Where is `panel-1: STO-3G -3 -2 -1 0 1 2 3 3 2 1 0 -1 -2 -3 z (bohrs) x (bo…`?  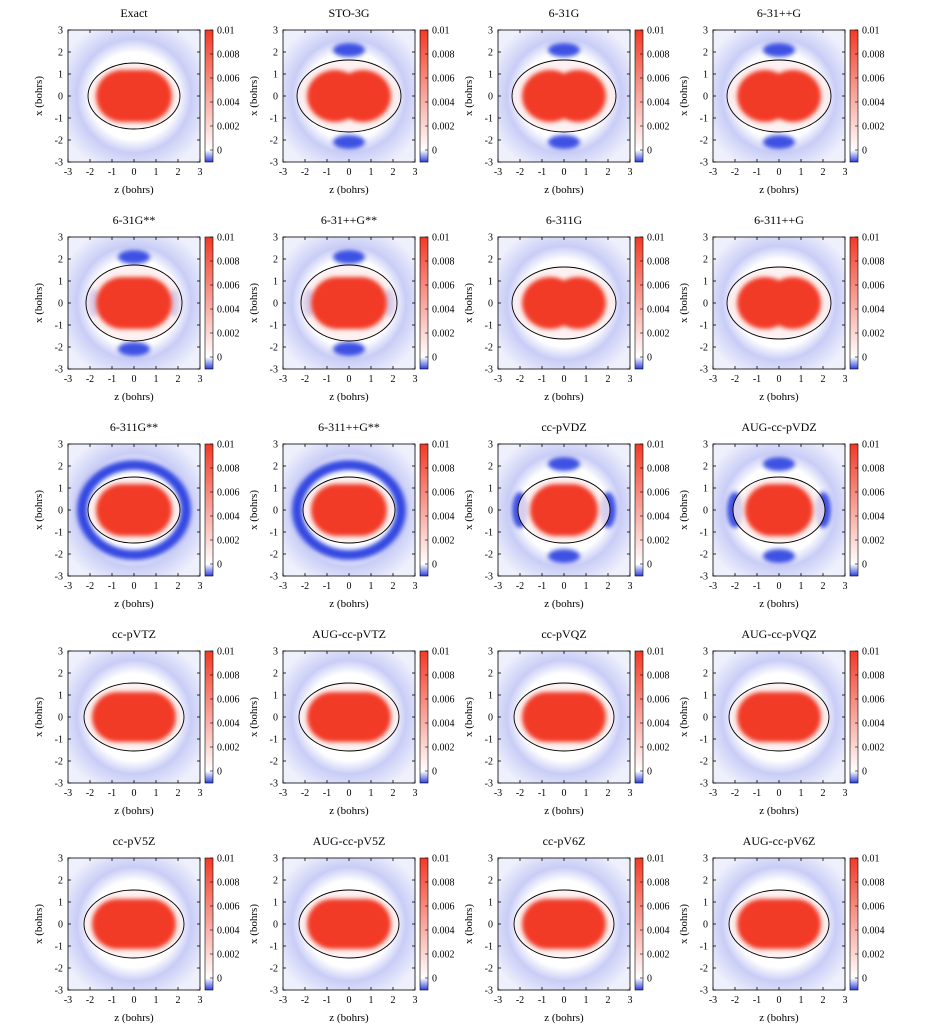 panel-1: STO-3G -3 -2 -1 0 1 2 3 3 2 1 0 -1 -2 -3 z (bohrs) x (bo… is located at coordinates (335, 103).